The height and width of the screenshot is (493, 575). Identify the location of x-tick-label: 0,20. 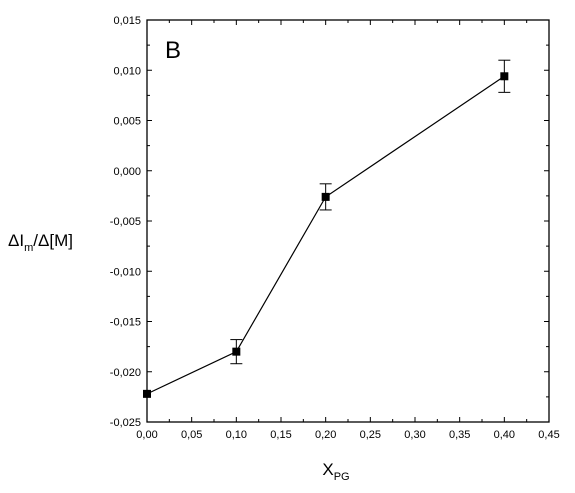
(325, 435).